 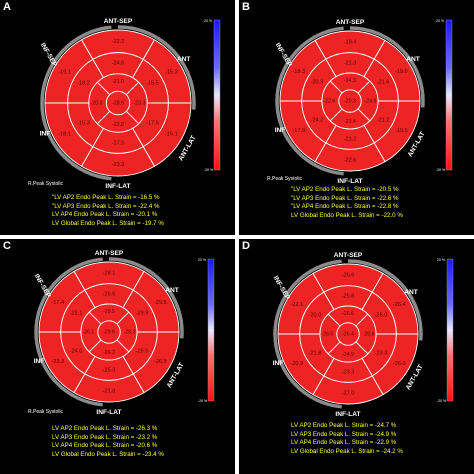 What do you see at coordinates (348, 296) in the screenshot?
I see `mid-segment-value: -25.8` at bounding box center [348, 296].